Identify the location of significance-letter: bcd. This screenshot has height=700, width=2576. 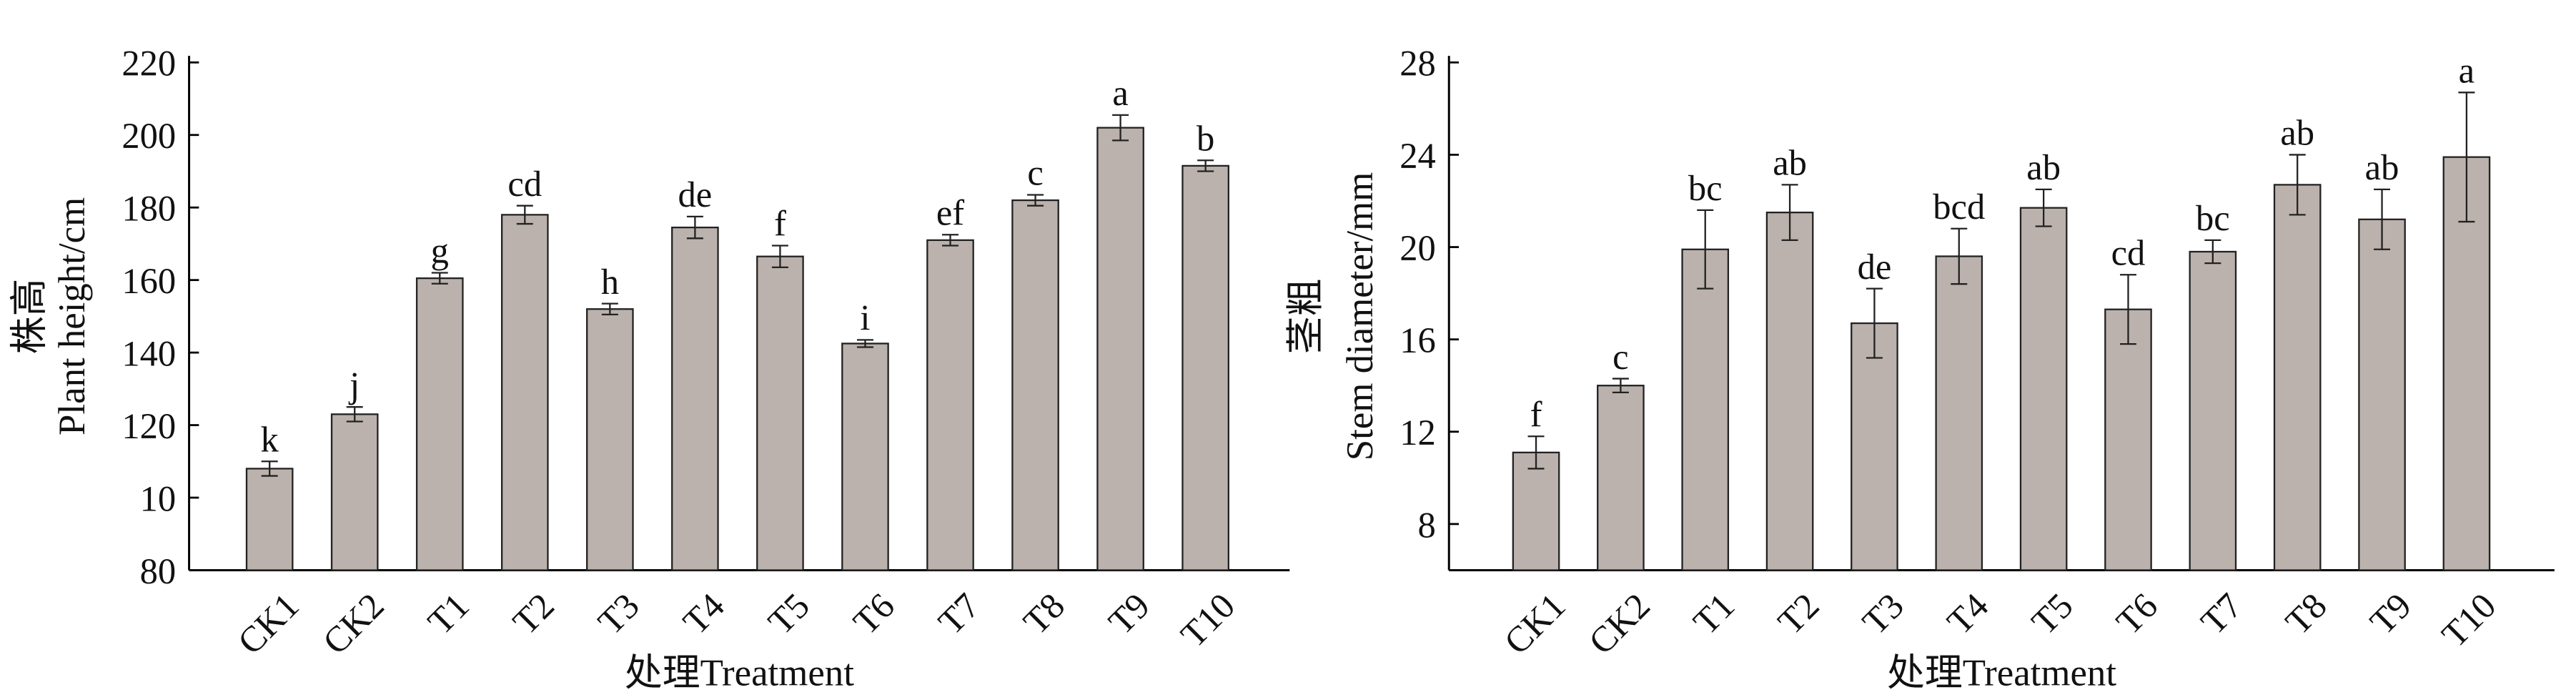
(1959, 207).